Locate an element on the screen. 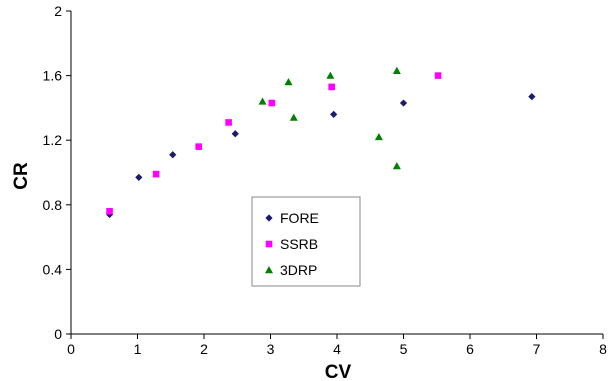  x-tick-label: 5 is located at coordinates (404, 349).